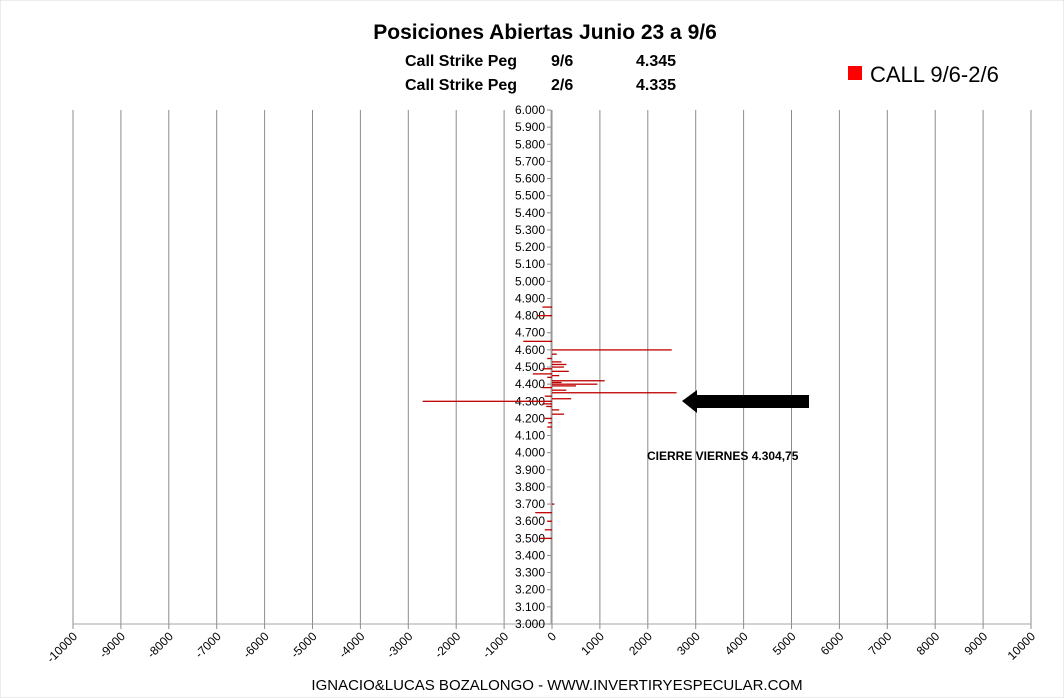 The width and height of the screenshot is (1064, 698). What do you see at coordinates (530, 213) in the screenshot?
I see `y-tick-label: 5.400` at bounding box center [530, 213].